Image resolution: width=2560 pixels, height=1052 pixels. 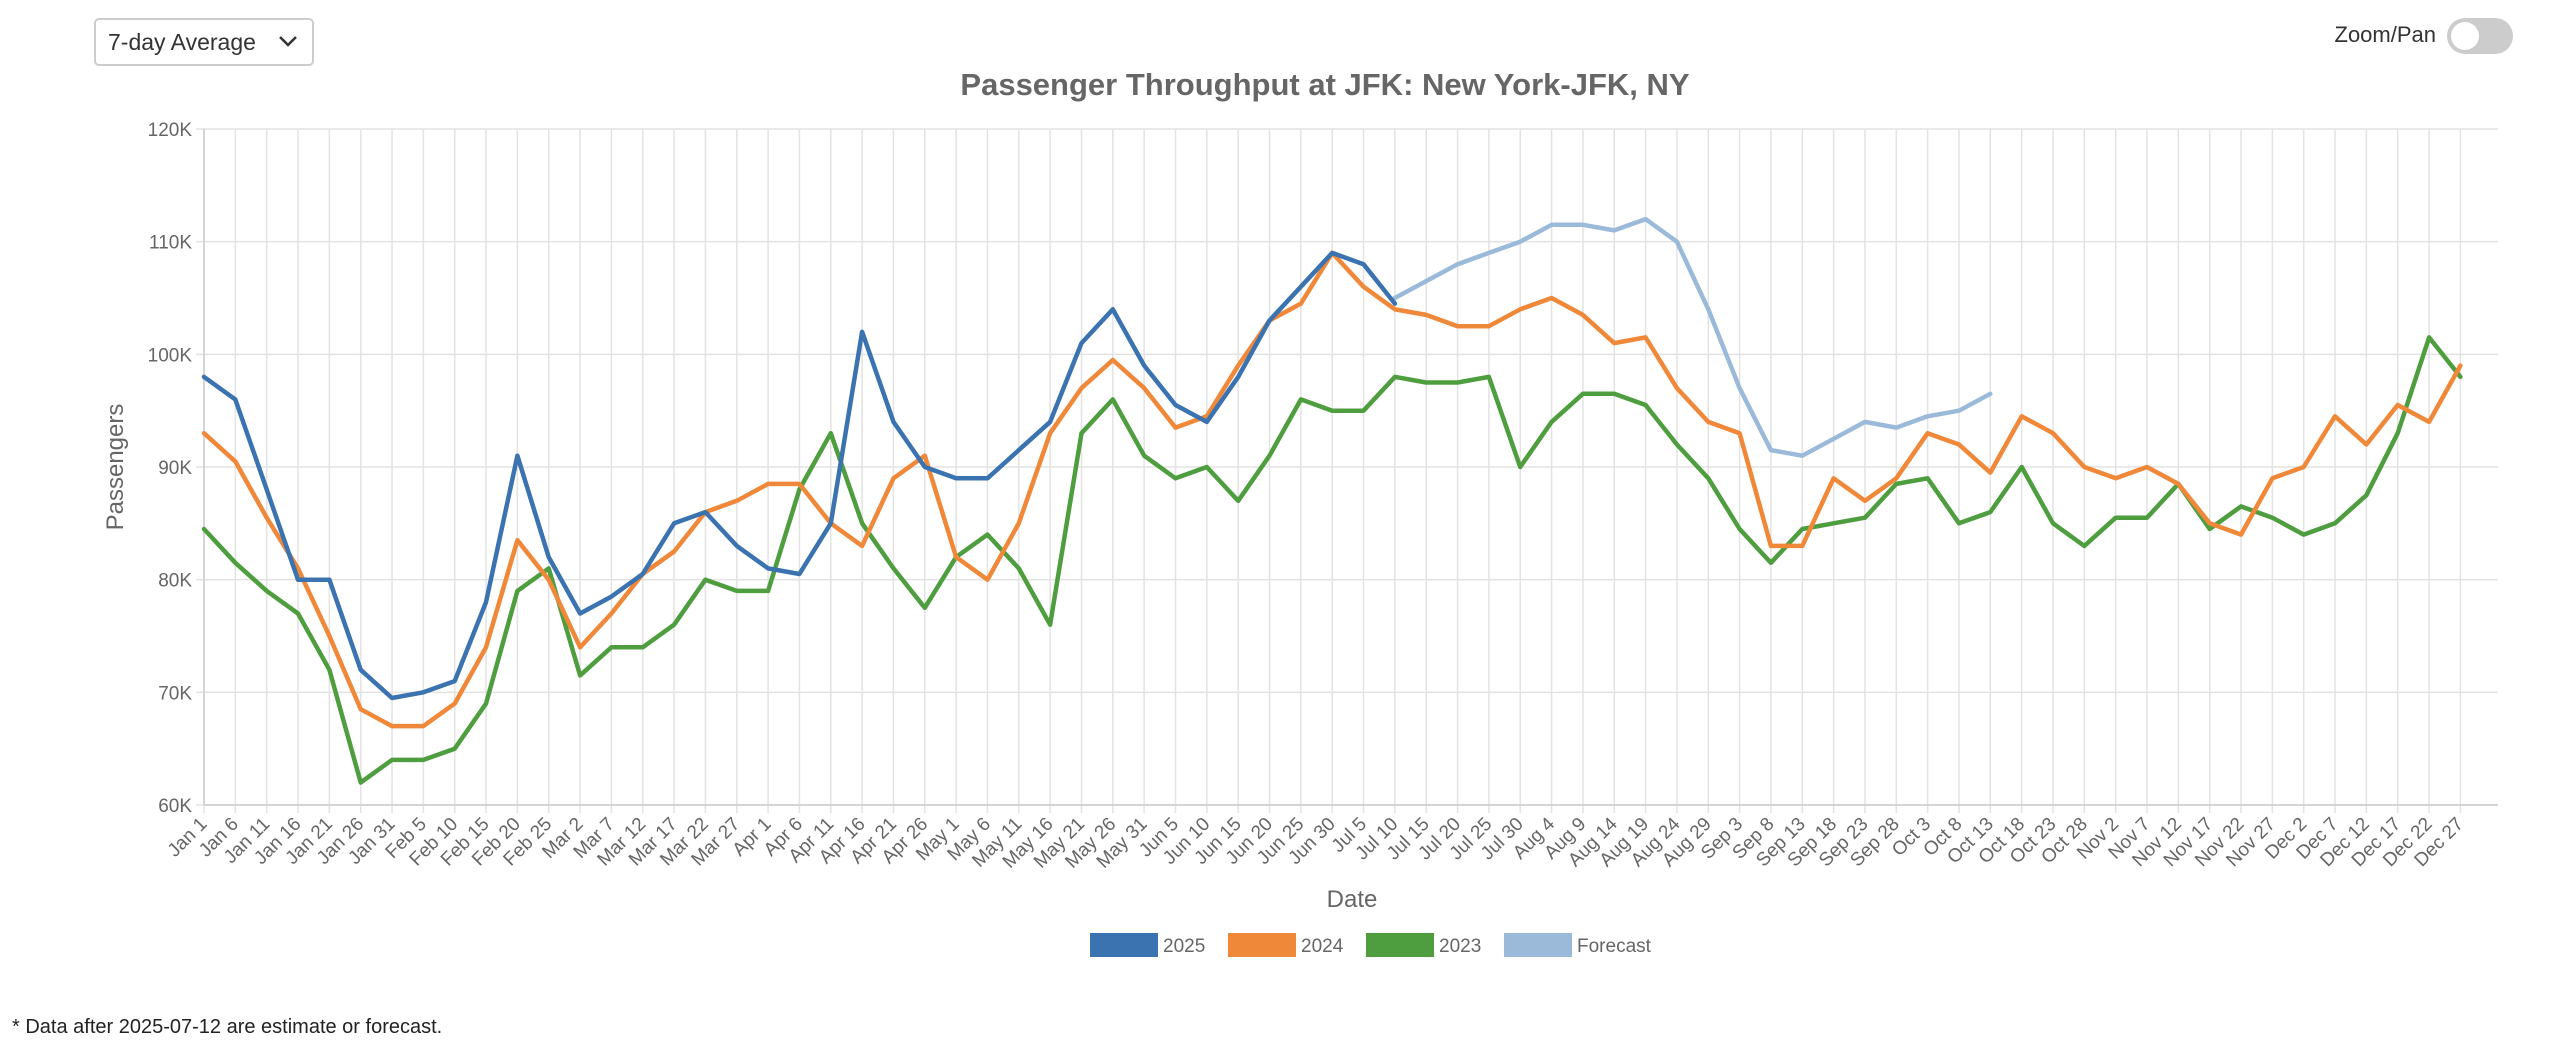 I want to click on x-axis-title: Date, so click(x=1352, y=899).